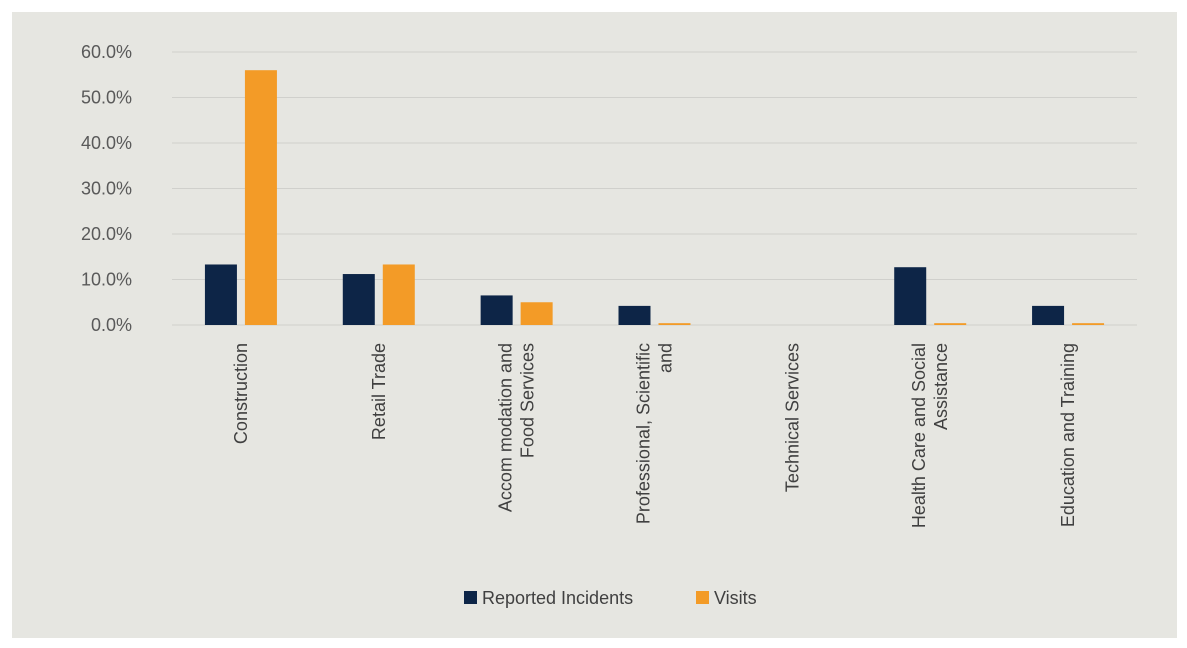  Describe the element at coordinates (106, 52) in the screenshot. I see `y-tick-label: 60.0%` at that location.